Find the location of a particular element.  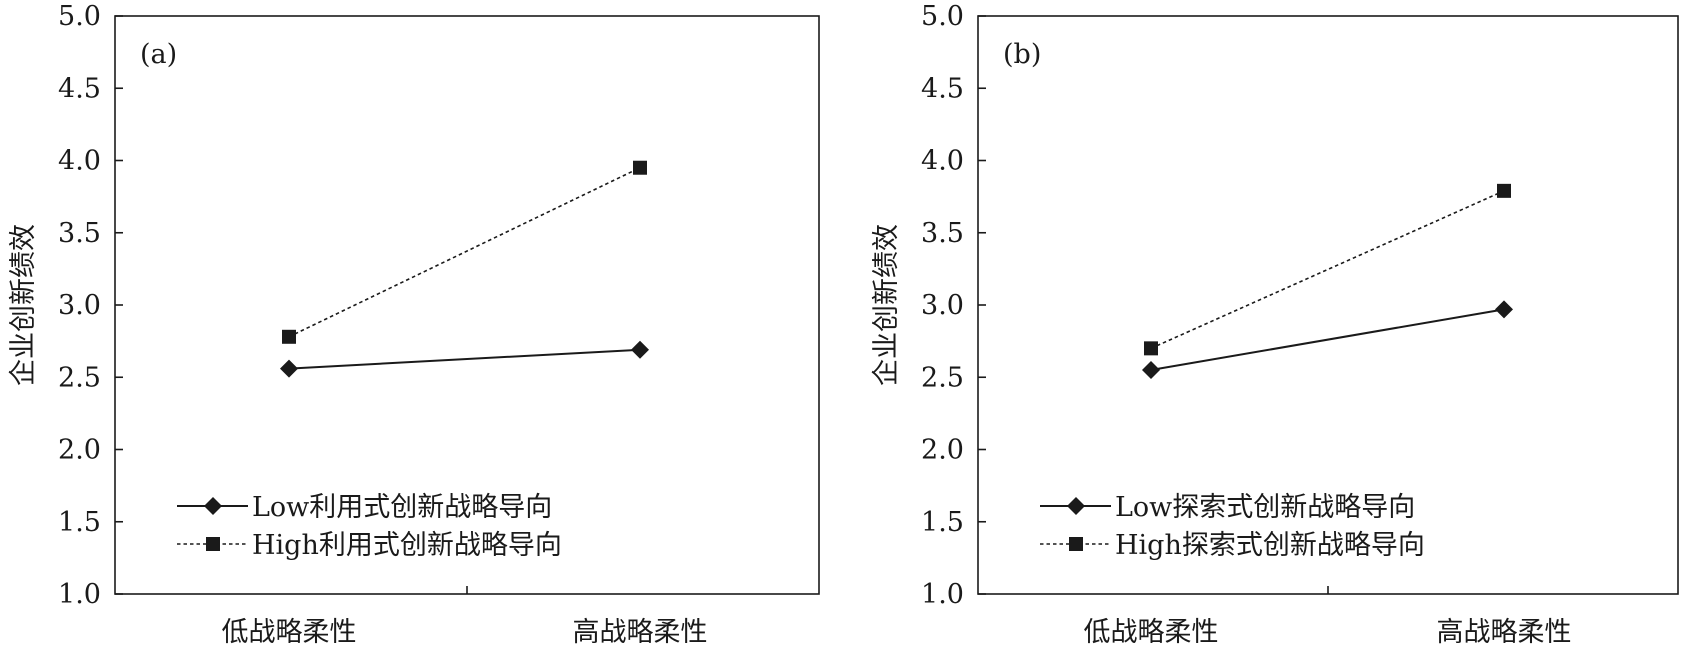

panel-label: (b) is located at coordinates (1022, 54).